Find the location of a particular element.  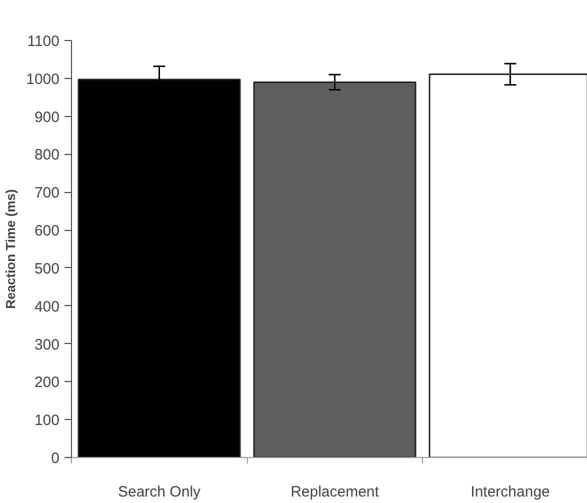

y-axis-title: Reaction Time (ms) is located at coordinates (10, 249).